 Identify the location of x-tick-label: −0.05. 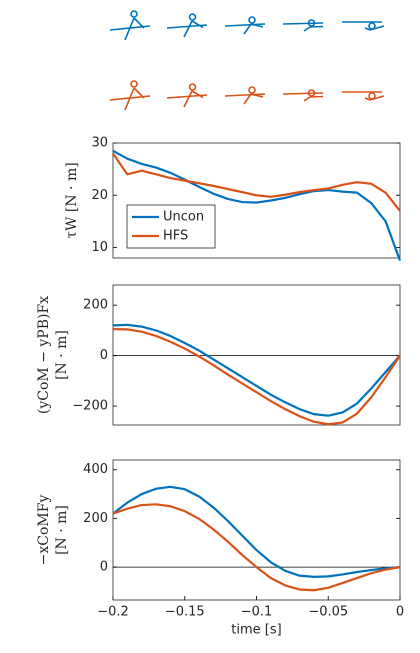
(328, 612).